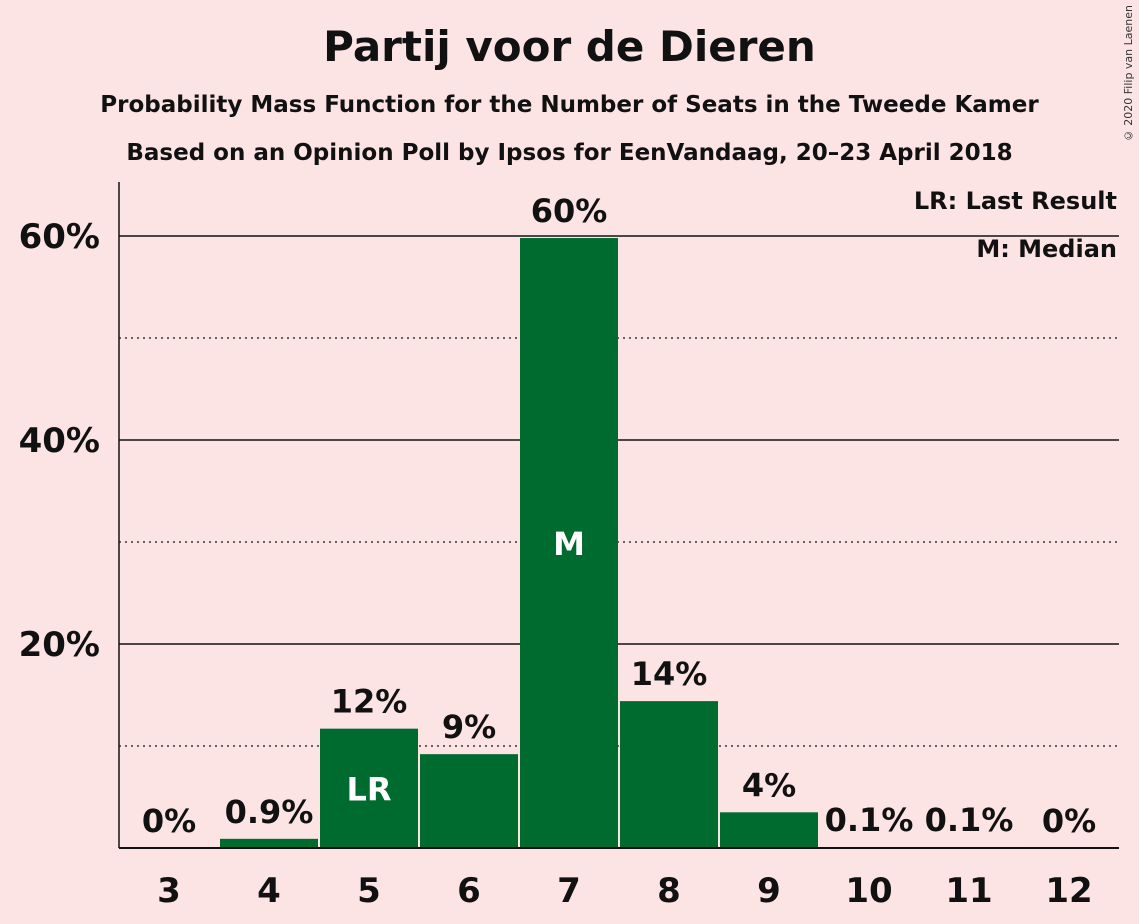 Image resolution: width=1139 pixels, height=924 pixels. Describe the element at coordinates (868, 891) in the screenshot. I see `x-tick-label: 10` at that location.